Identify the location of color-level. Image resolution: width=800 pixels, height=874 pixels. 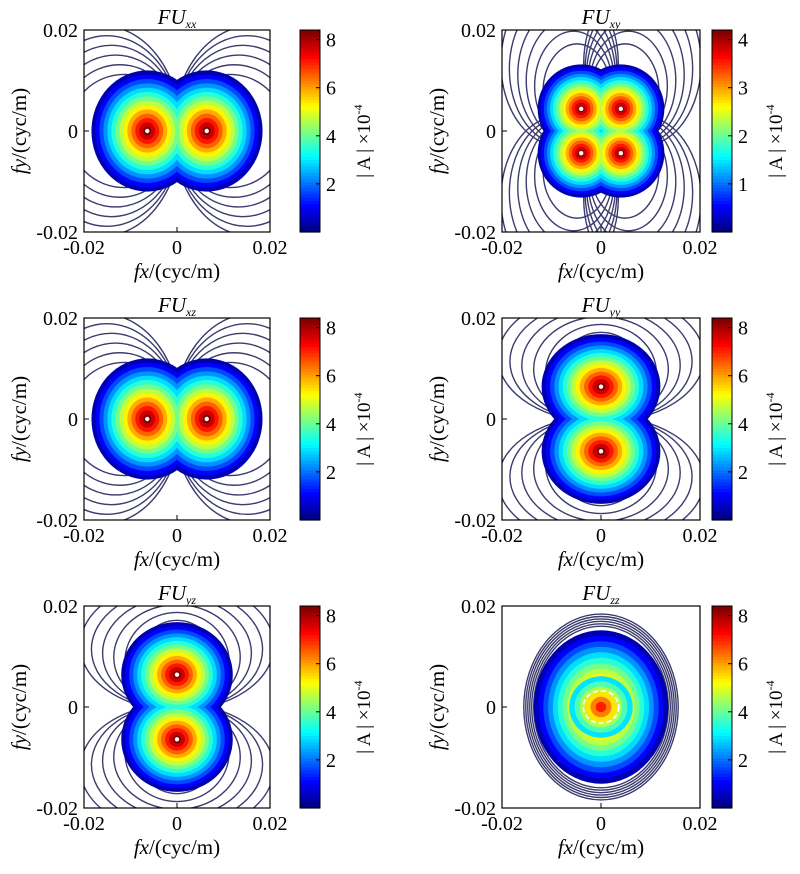
(601, 707).